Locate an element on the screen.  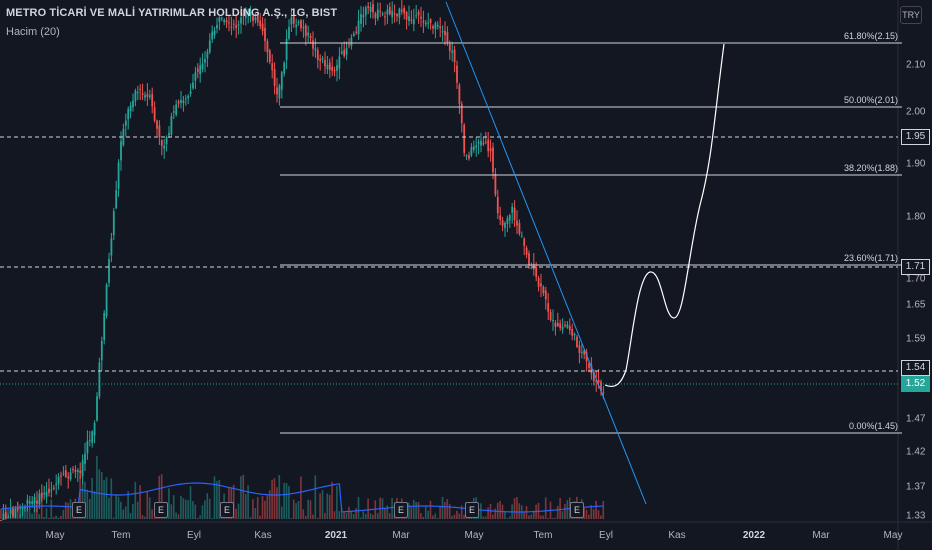
price-label-1-95: 1.95 is located at coordinates (915, 137).